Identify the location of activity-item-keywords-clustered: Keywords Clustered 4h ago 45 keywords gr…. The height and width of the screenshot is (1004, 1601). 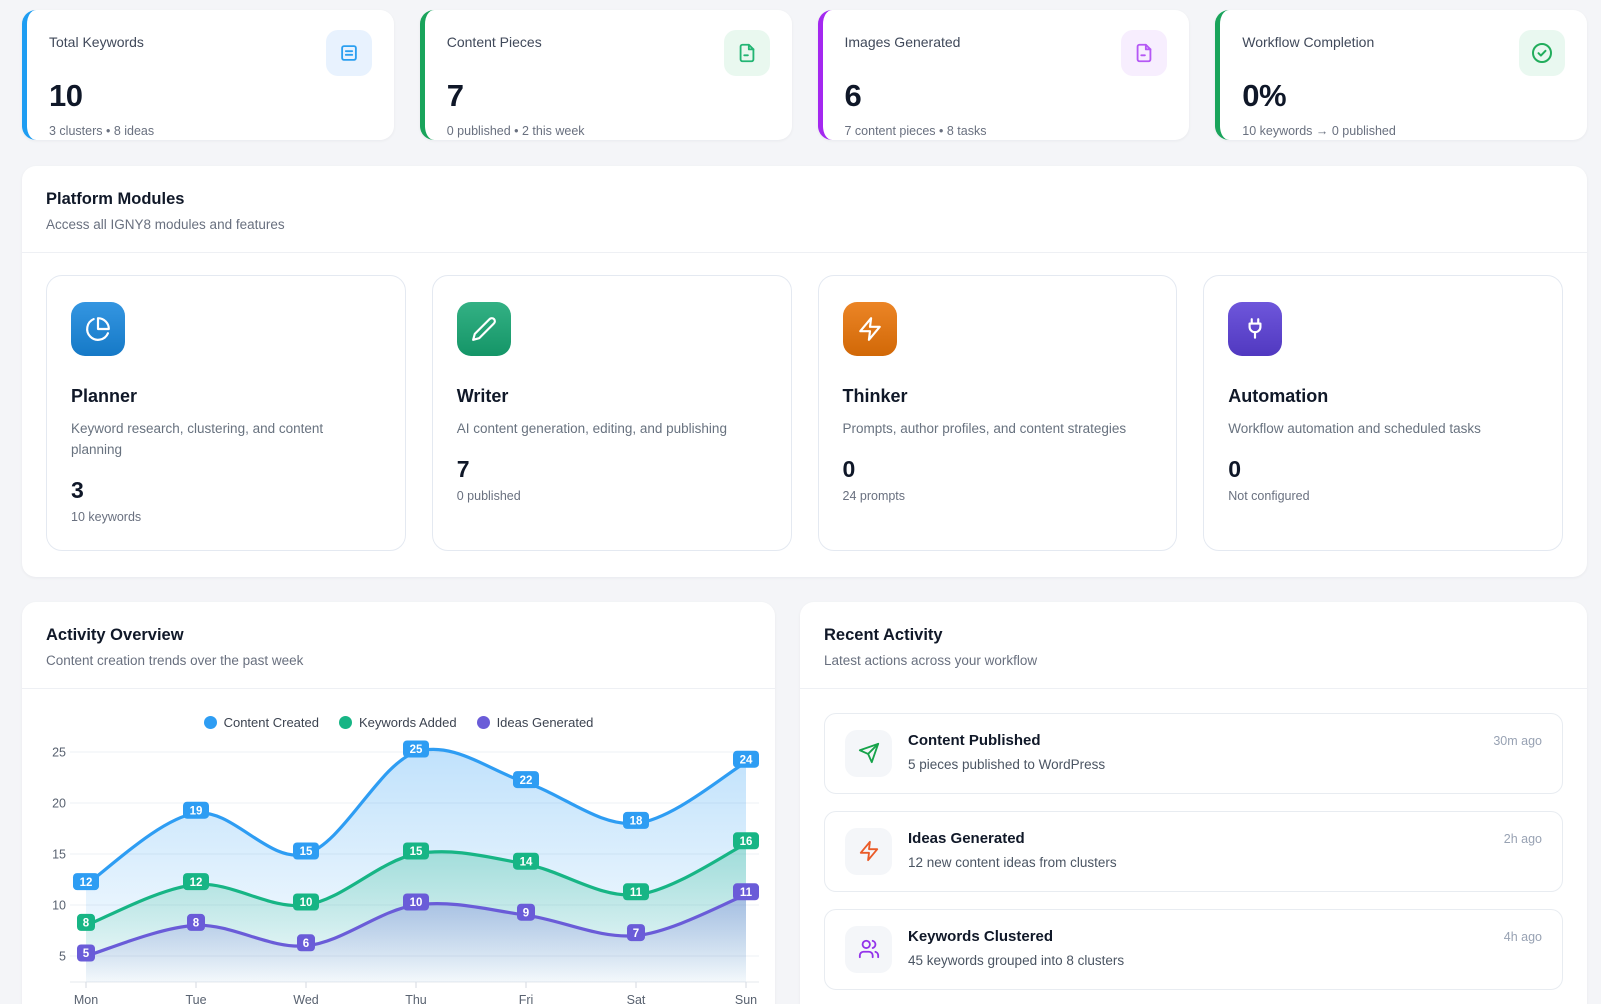
(1193, 949).